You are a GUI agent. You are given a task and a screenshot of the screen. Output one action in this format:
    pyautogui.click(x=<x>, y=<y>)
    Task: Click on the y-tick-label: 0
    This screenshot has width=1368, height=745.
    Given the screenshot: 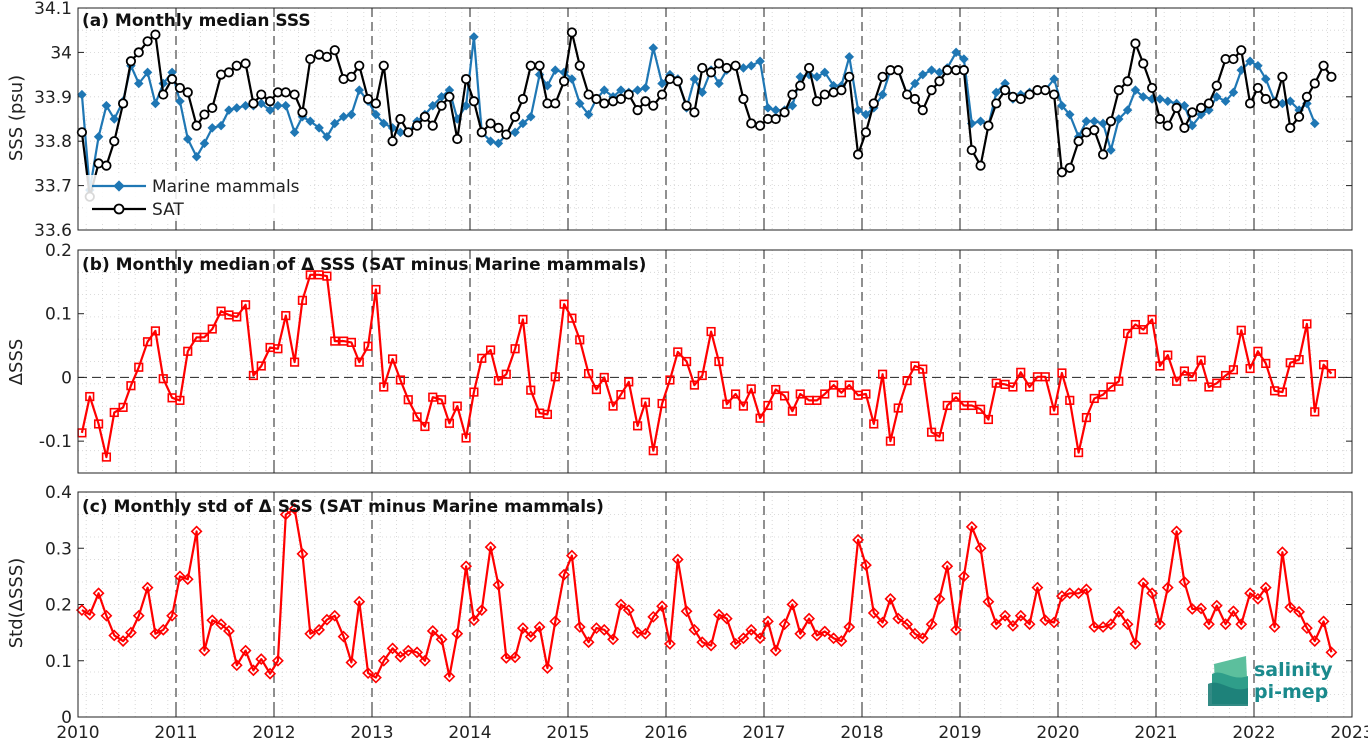 What is the action you would take?
    pyautogui.click(x=66, y=378)
    